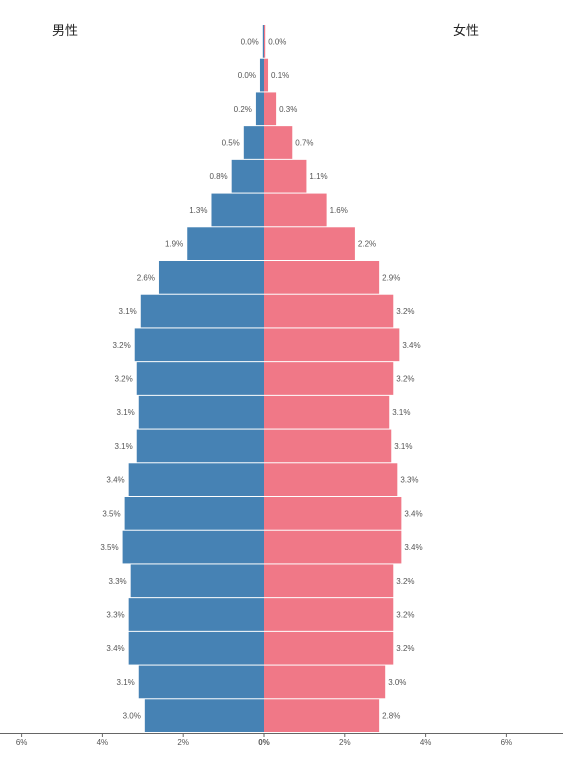 This screenshot has height=767, width=563. I want to click on label-male-4: 0.8%, so click(218, 176).